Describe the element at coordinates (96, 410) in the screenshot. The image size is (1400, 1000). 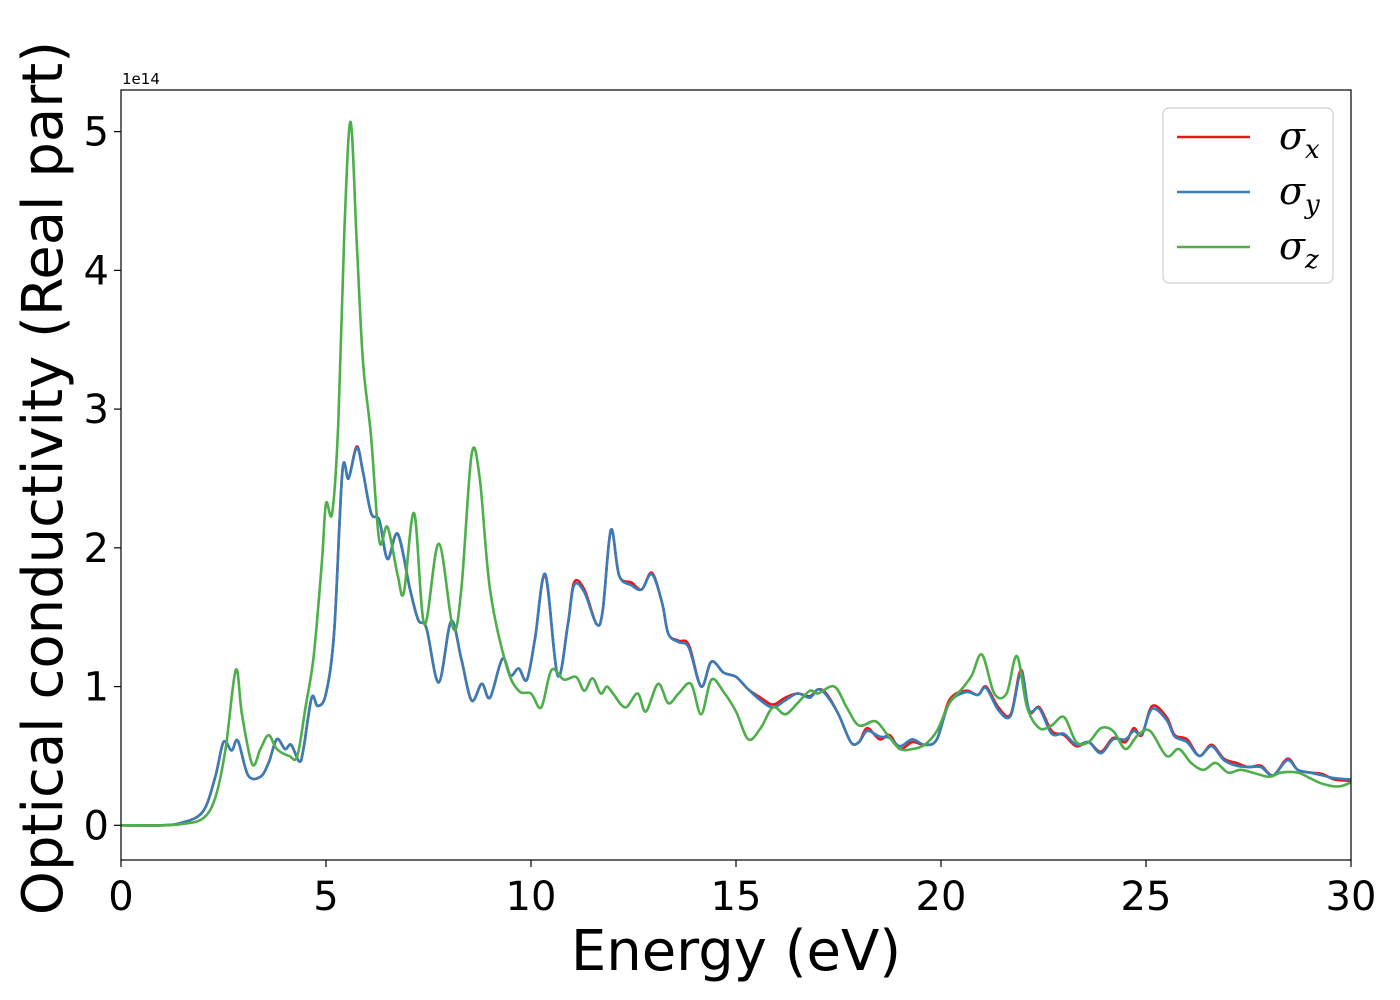
I see `y-tick-label: 3` at that location.